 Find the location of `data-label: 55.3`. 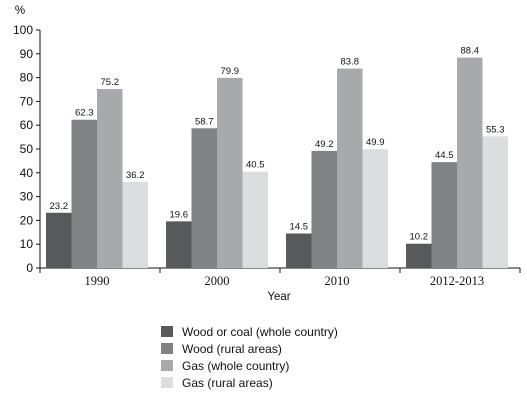

data-label: 55.3 is located at coordinates (495, 129).